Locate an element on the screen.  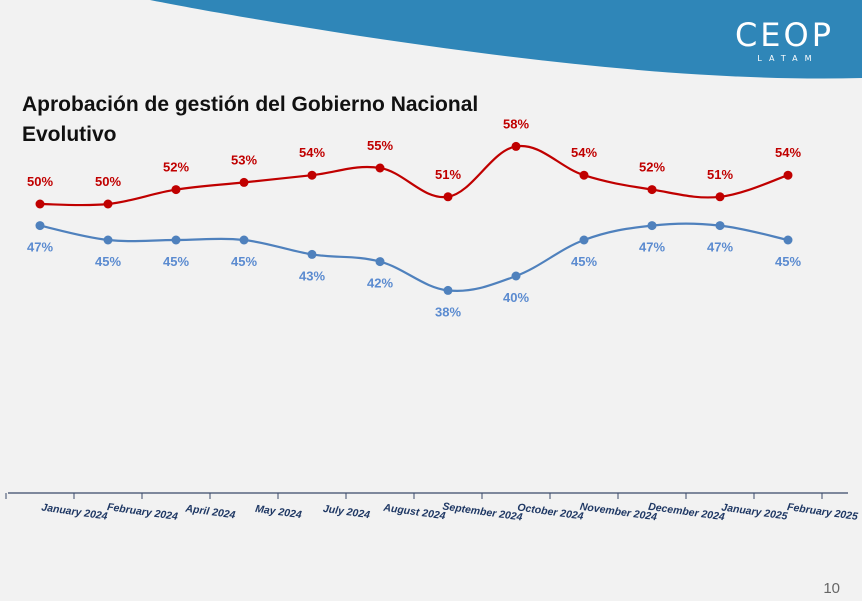
ceop-logo: CEOP LATAM is located at coordinates (784, 40).